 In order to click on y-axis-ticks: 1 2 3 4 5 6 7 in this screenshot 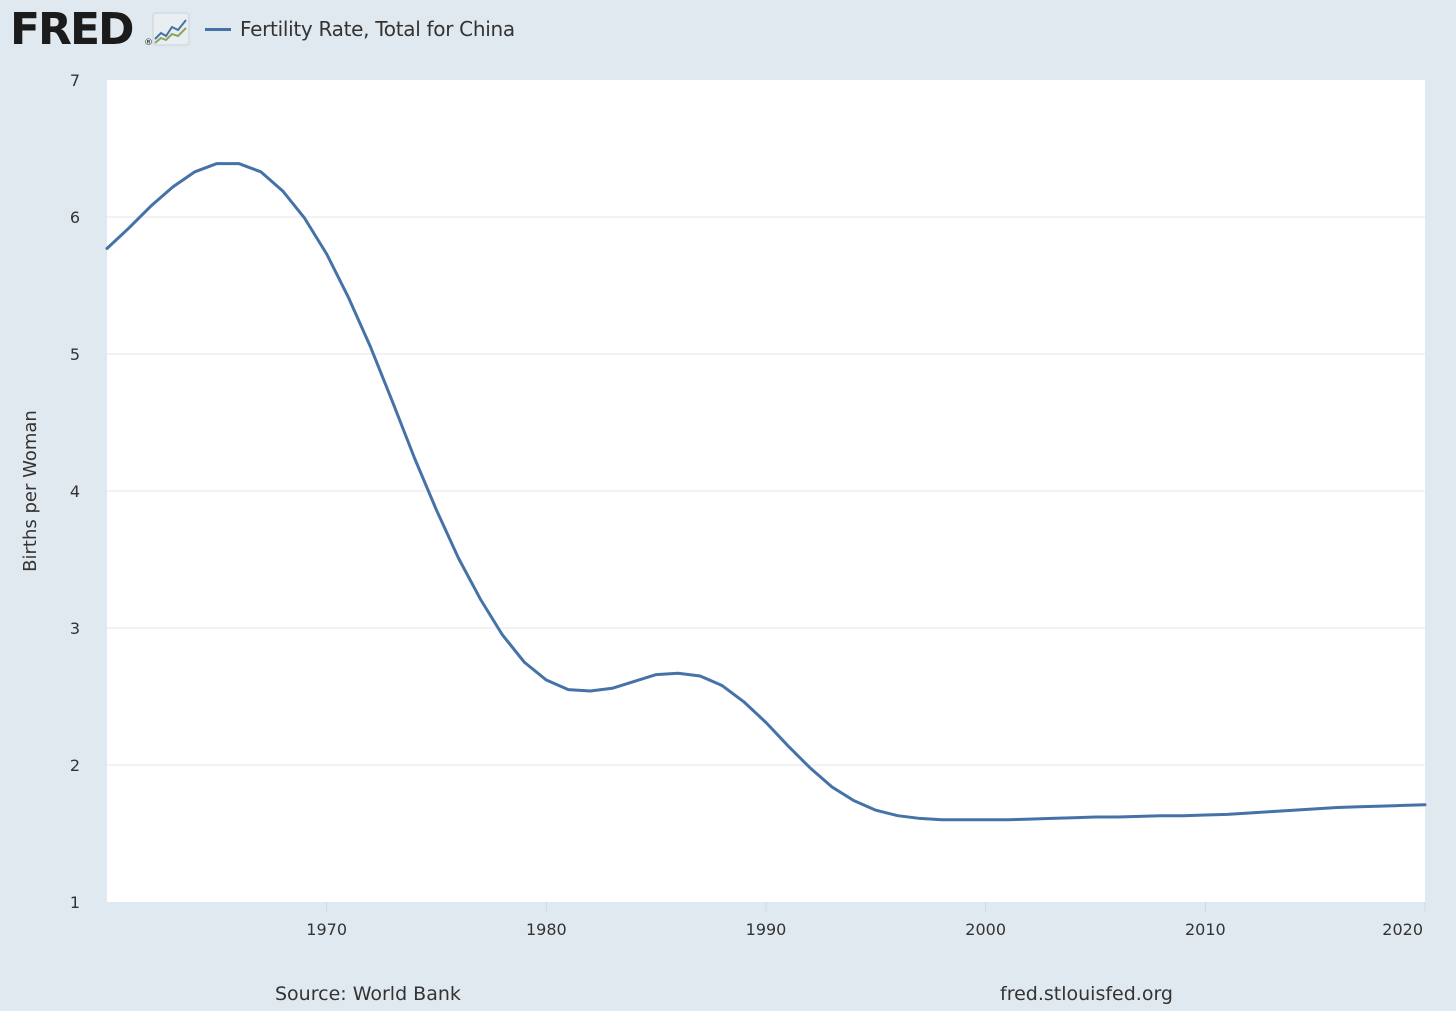, I will do `click(75, 491)`.